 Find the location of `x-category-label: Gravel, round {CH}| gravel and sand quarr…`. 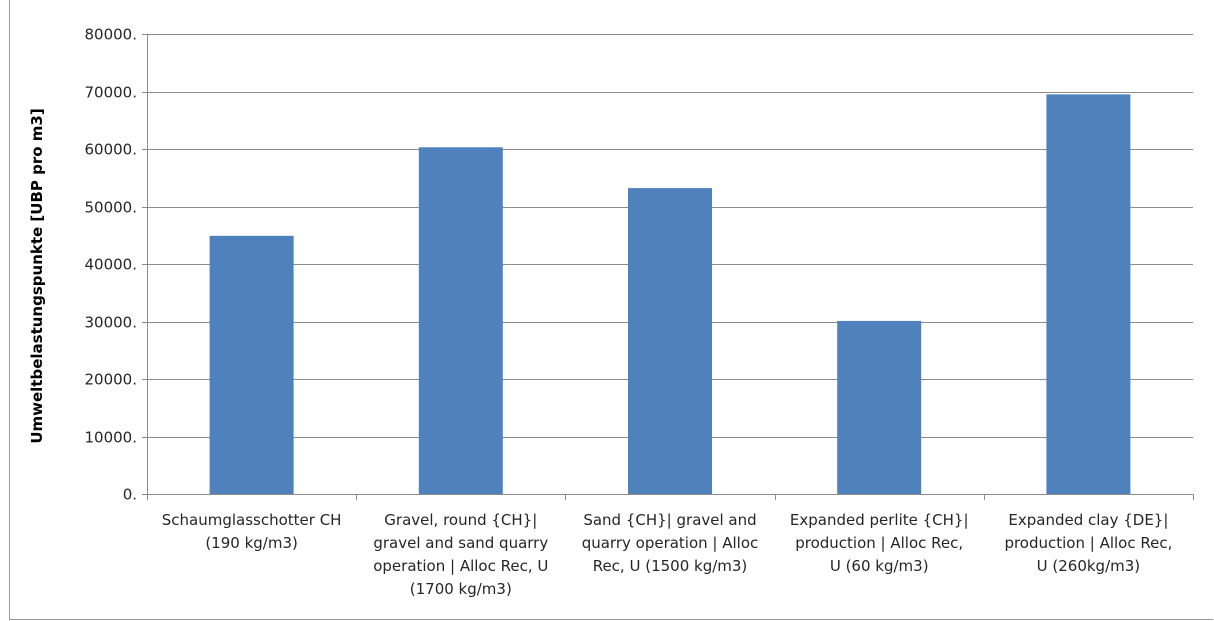

x-category-label: Gravel, round {CH}| gravel and sand quarr… is located at coordinates (460, 554).